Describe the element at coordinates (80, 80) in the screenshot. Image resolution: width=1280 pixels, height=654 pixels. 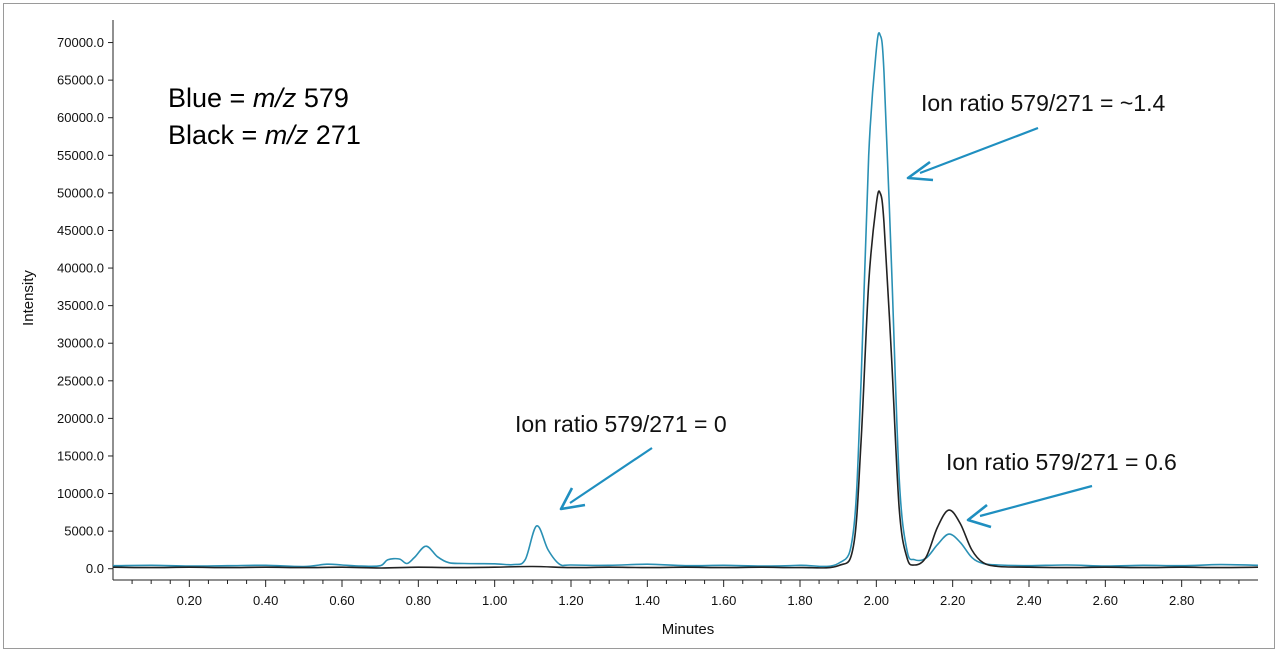
I see `y-tick-label: 65000.0` at that location.